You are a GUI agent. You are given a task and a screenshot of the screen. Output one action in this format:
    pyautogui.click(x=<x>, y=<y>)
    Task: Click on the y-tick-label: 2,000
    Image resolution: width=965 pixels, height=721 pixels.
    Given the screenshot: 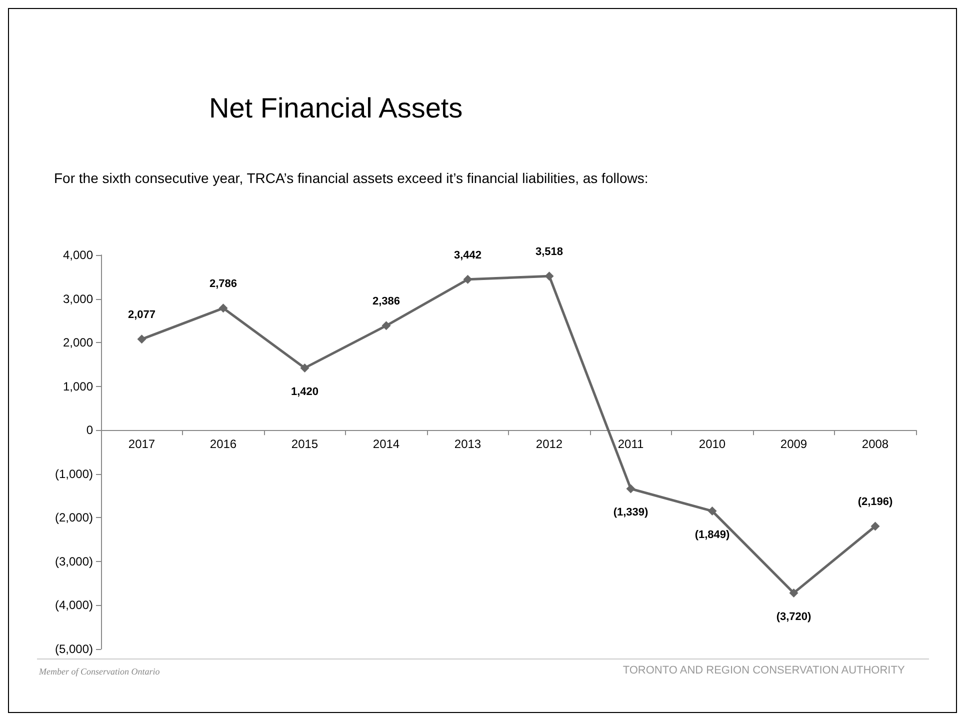 What is the action you would take?
    pyautogui.click(x=78, y=343)
    